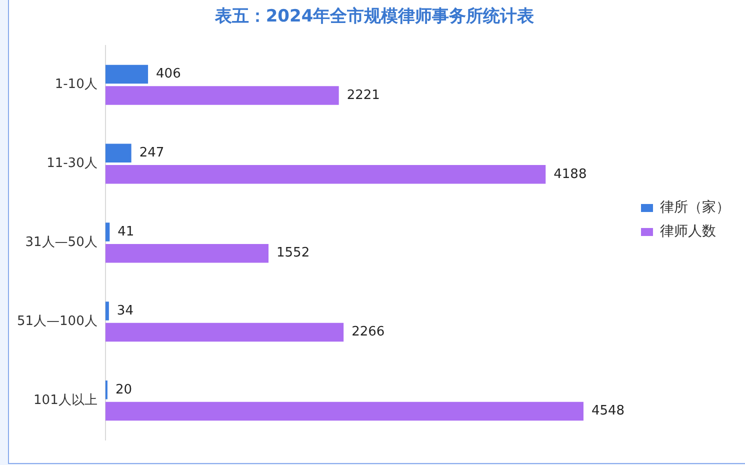 The height and width of the screenshot is (465, 745). Describe the element at coordinates (608, 411) in the screenshot. I see `data-label: 4548` at that location.